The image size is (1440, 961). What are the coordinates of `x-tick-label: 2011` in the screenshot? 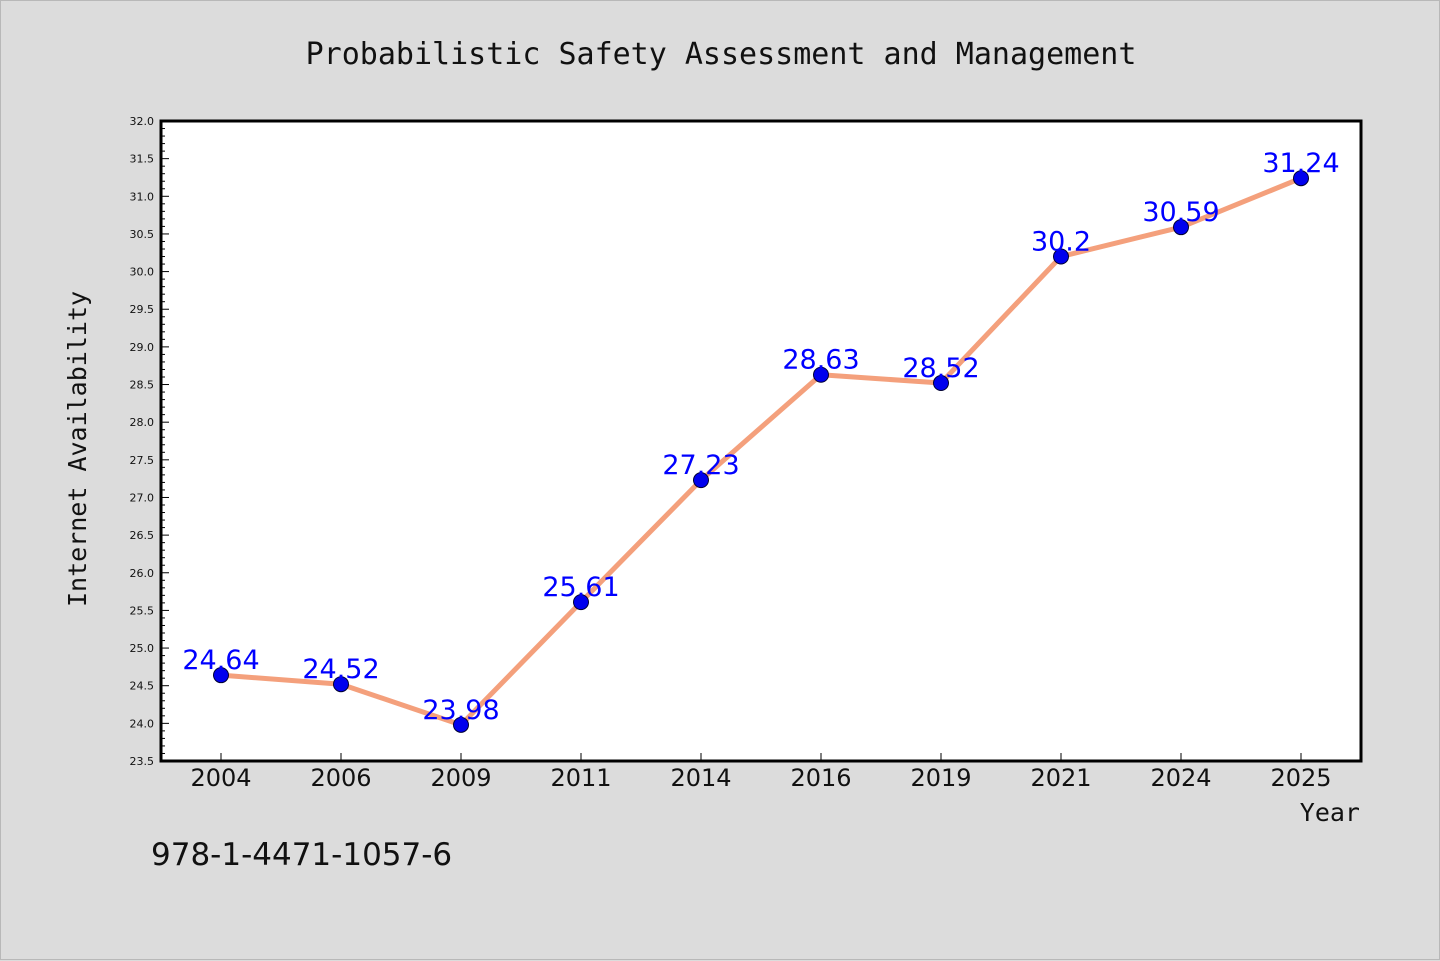 It's located at (580, 778).